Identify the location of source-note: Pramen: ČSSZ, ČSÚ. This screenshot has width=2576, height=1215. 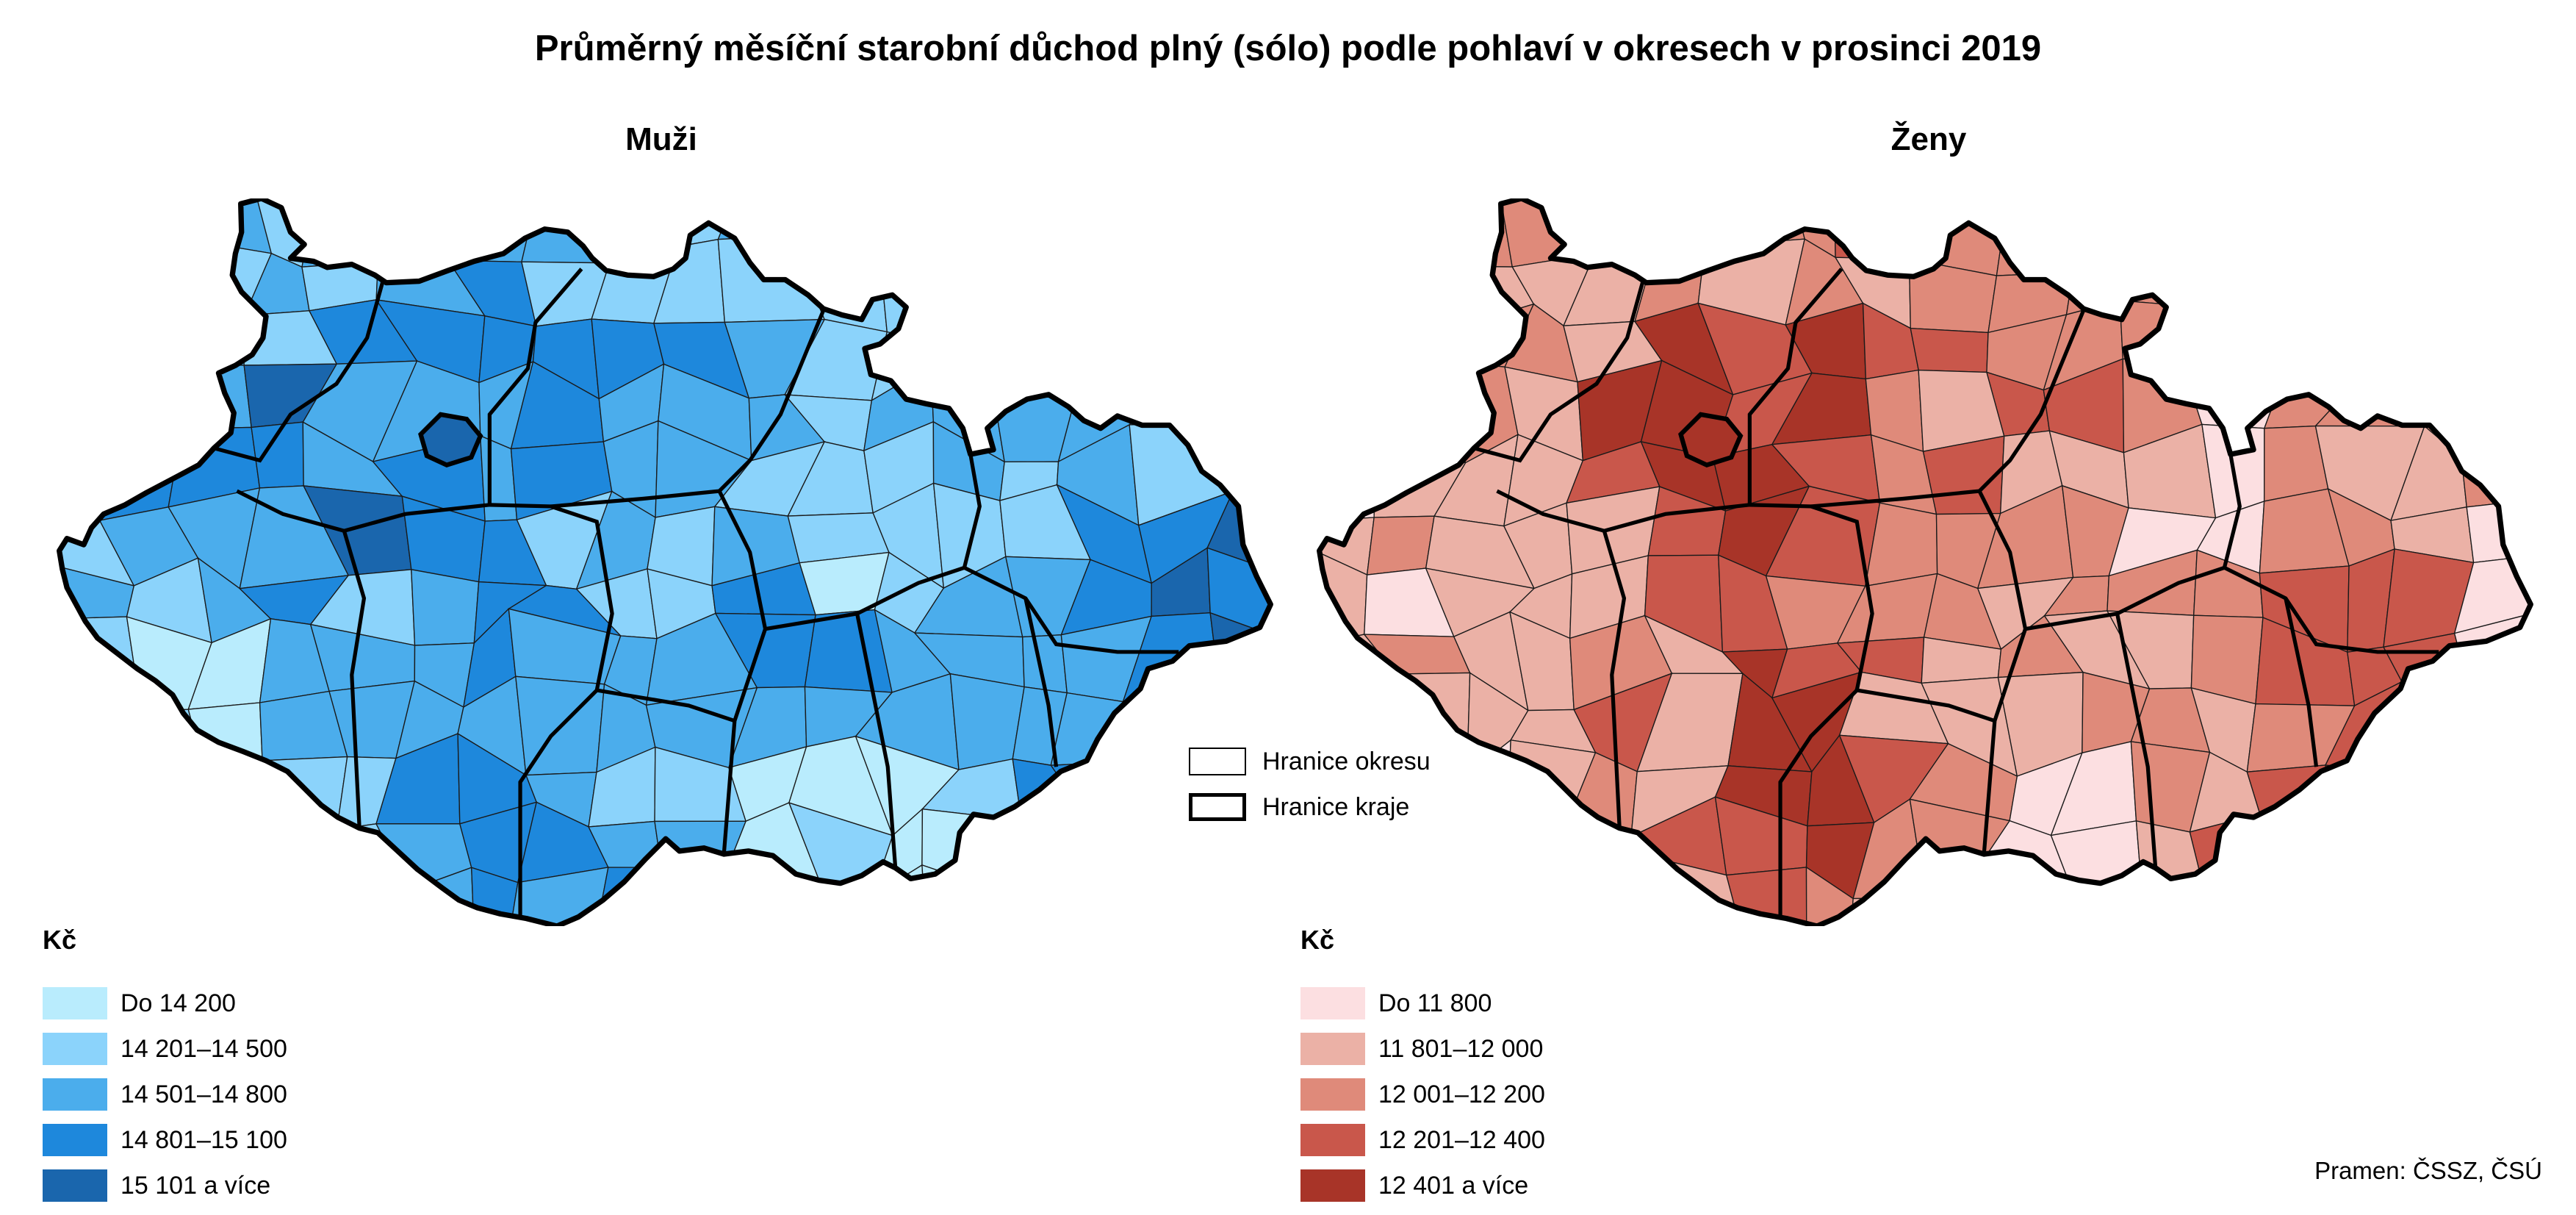
(2428, 1170).